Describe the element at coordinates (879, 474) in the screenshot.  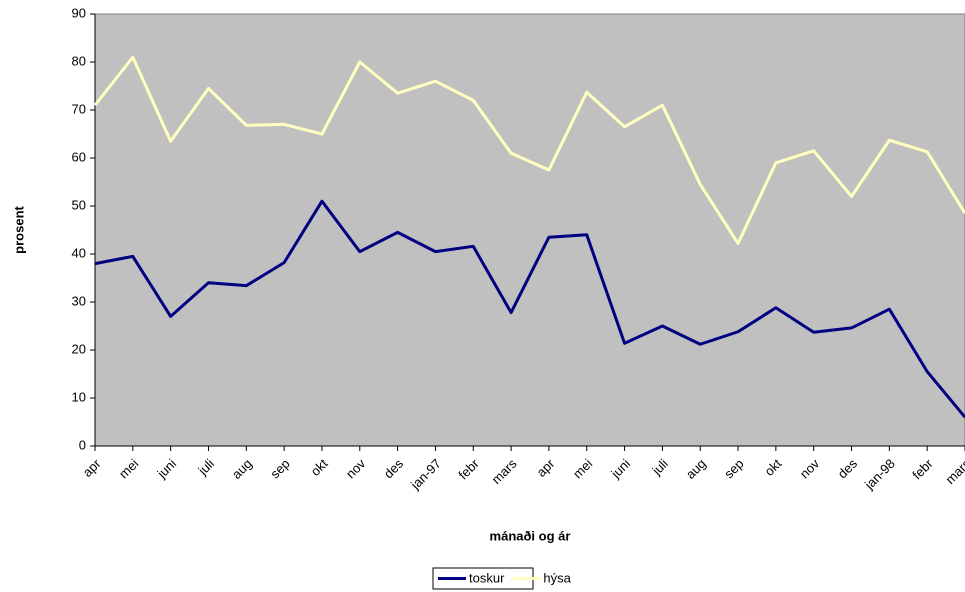
I see `x-tick-label: jan-98` at that location.